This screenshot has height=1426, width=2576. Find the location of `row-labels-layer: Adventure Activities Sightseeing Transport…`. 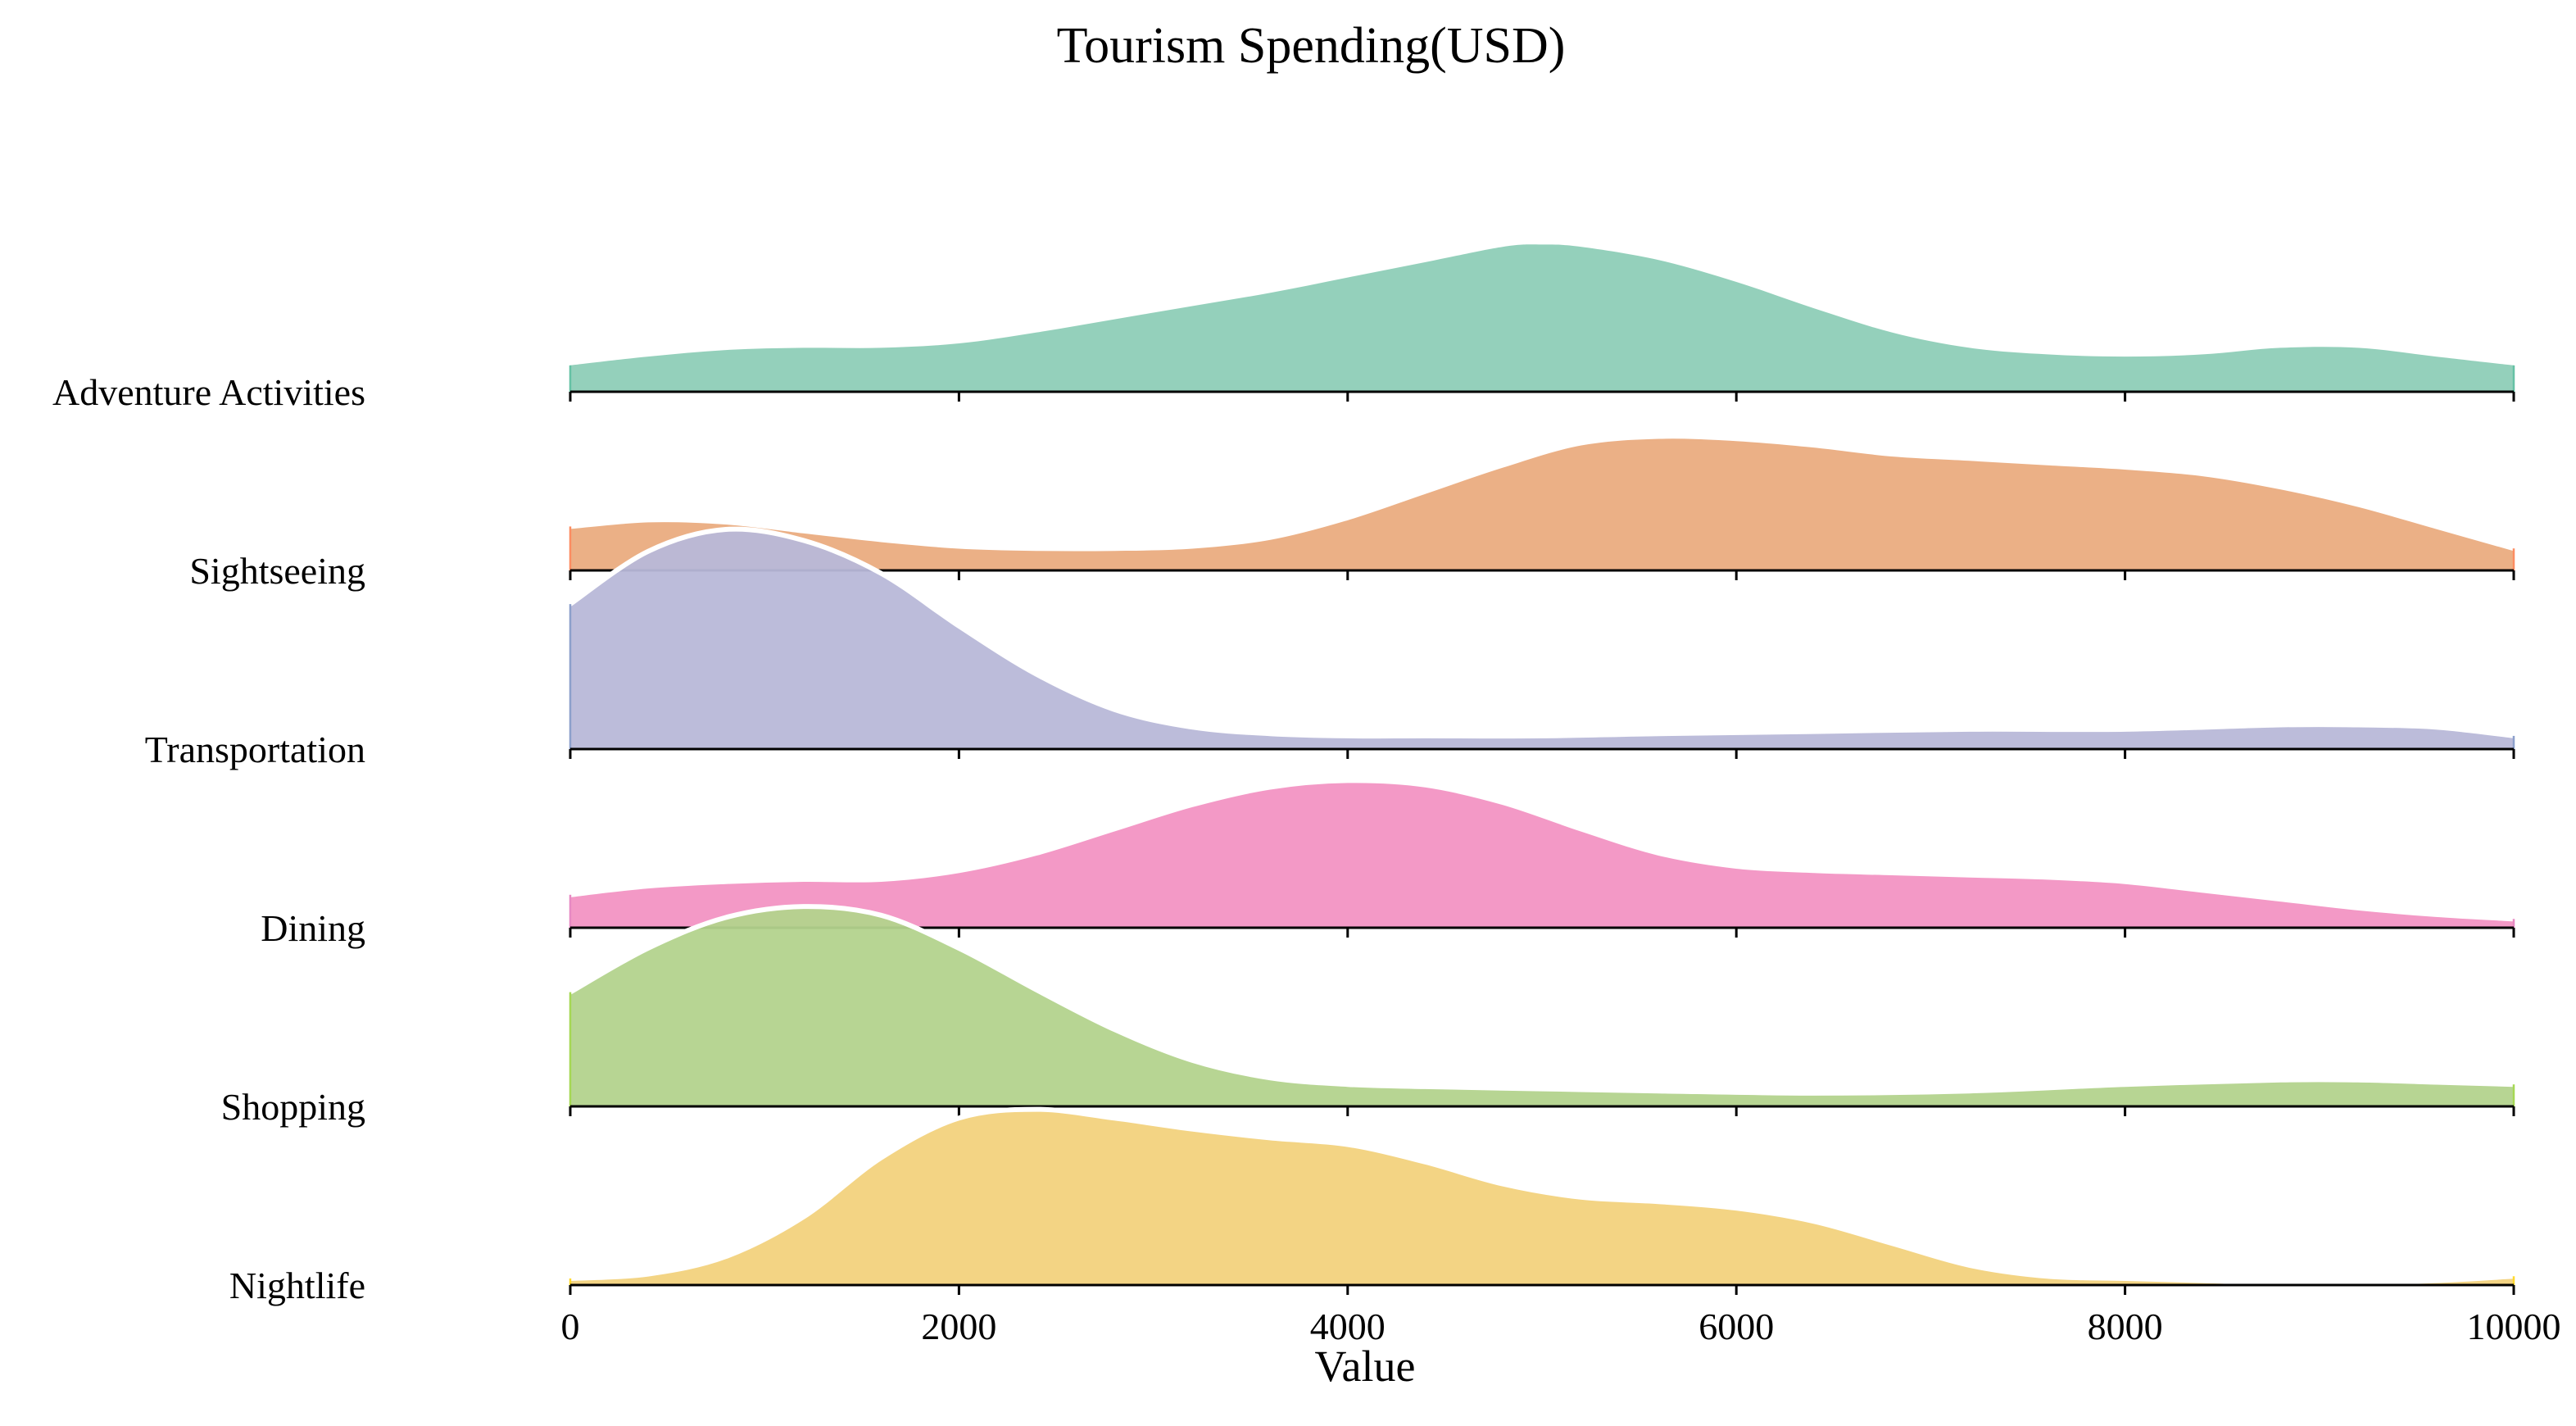

row-labels-layer: Adventure Activities Sightseeing Transport… is located at coordinates (208, 838).